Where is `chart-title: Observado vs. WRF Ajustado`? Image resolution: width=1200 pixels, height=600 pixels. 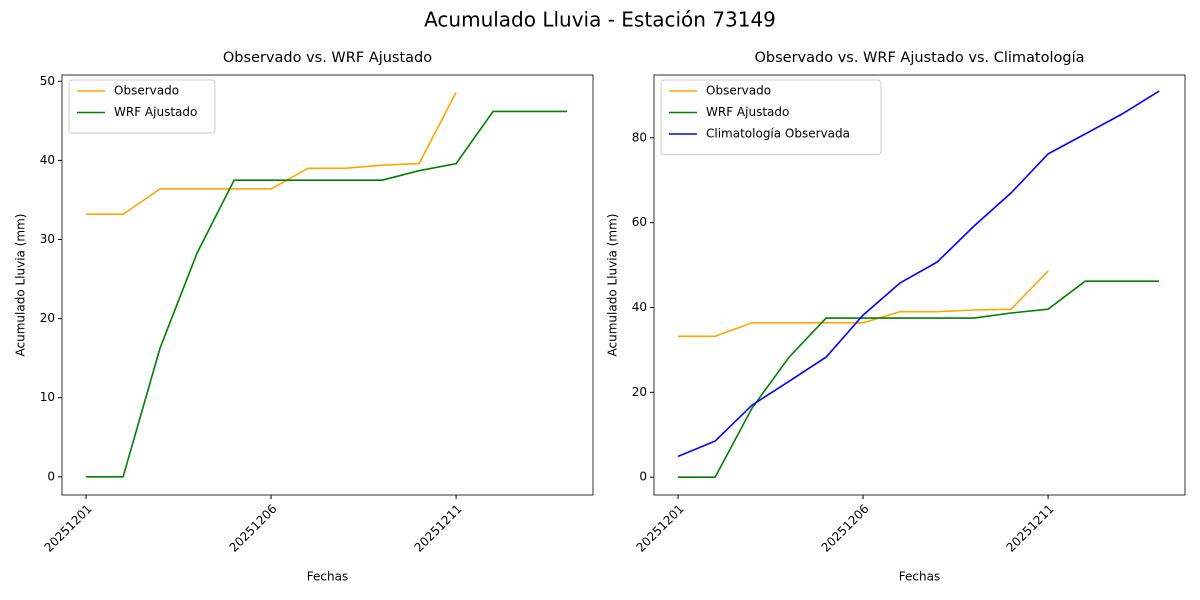
chart-title: Observado vs. WRF Ajustado is located at coordinates (327, 58).